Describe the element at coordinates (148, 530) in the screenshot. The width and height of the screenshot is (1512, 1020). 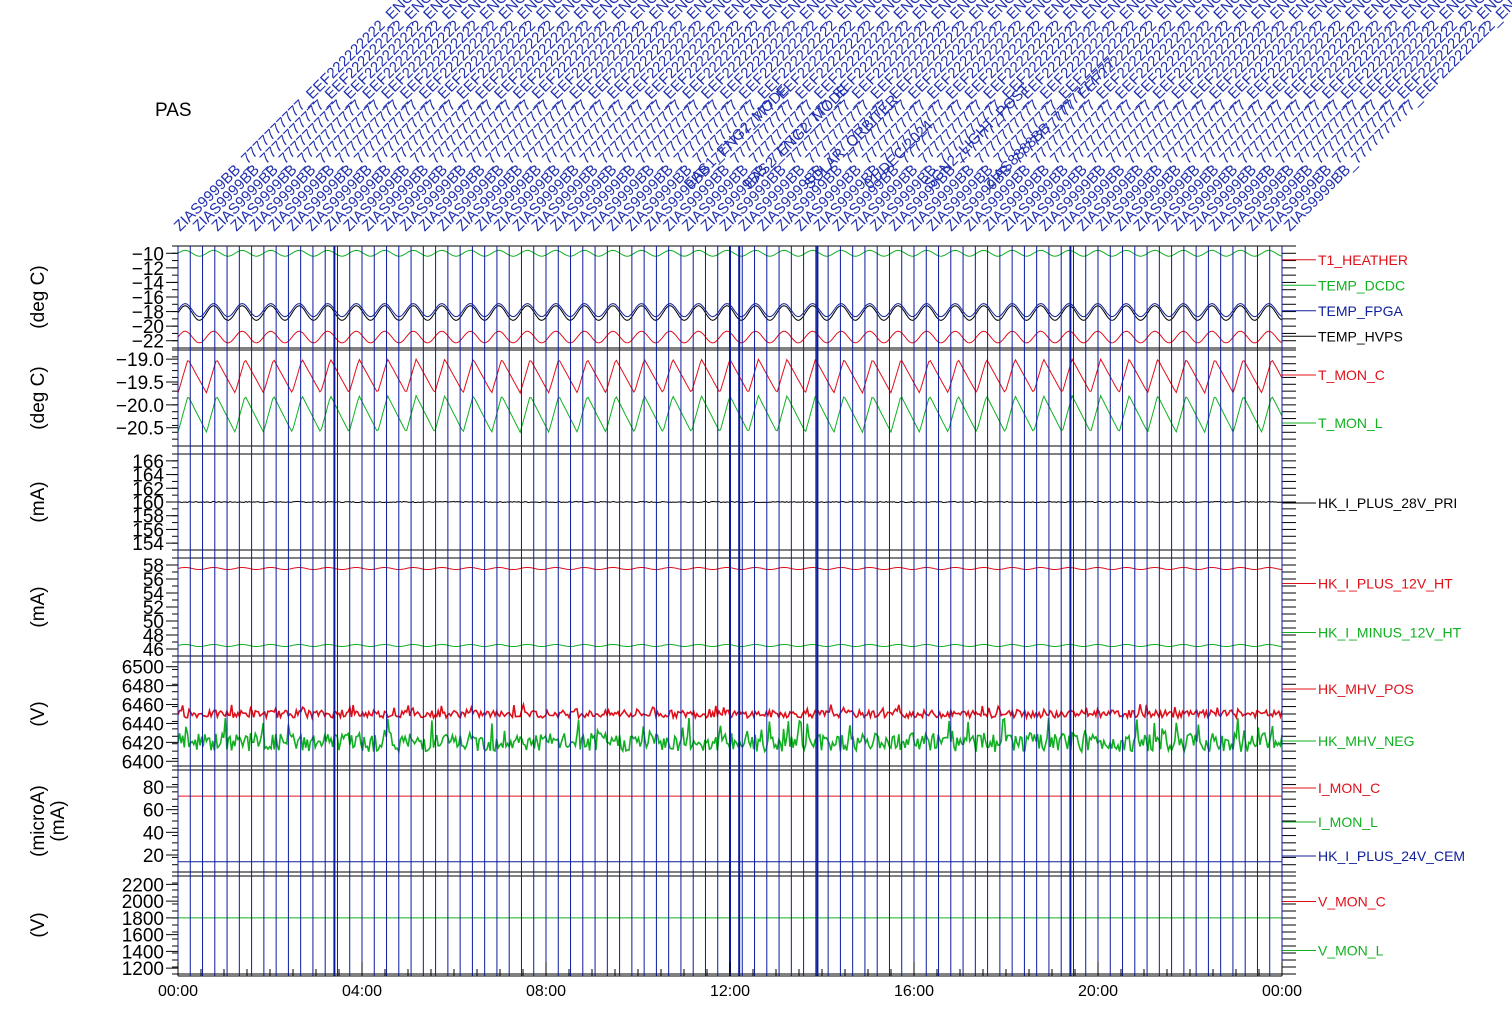
I see `y-tick-label: 156` at that location.